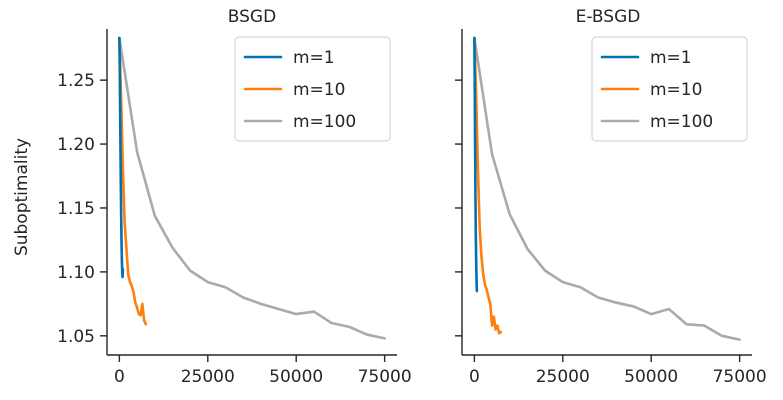 The width and height of the screenshot is (783, 400). I want to click on y-tick-label: 1.05, so click(76, 337).